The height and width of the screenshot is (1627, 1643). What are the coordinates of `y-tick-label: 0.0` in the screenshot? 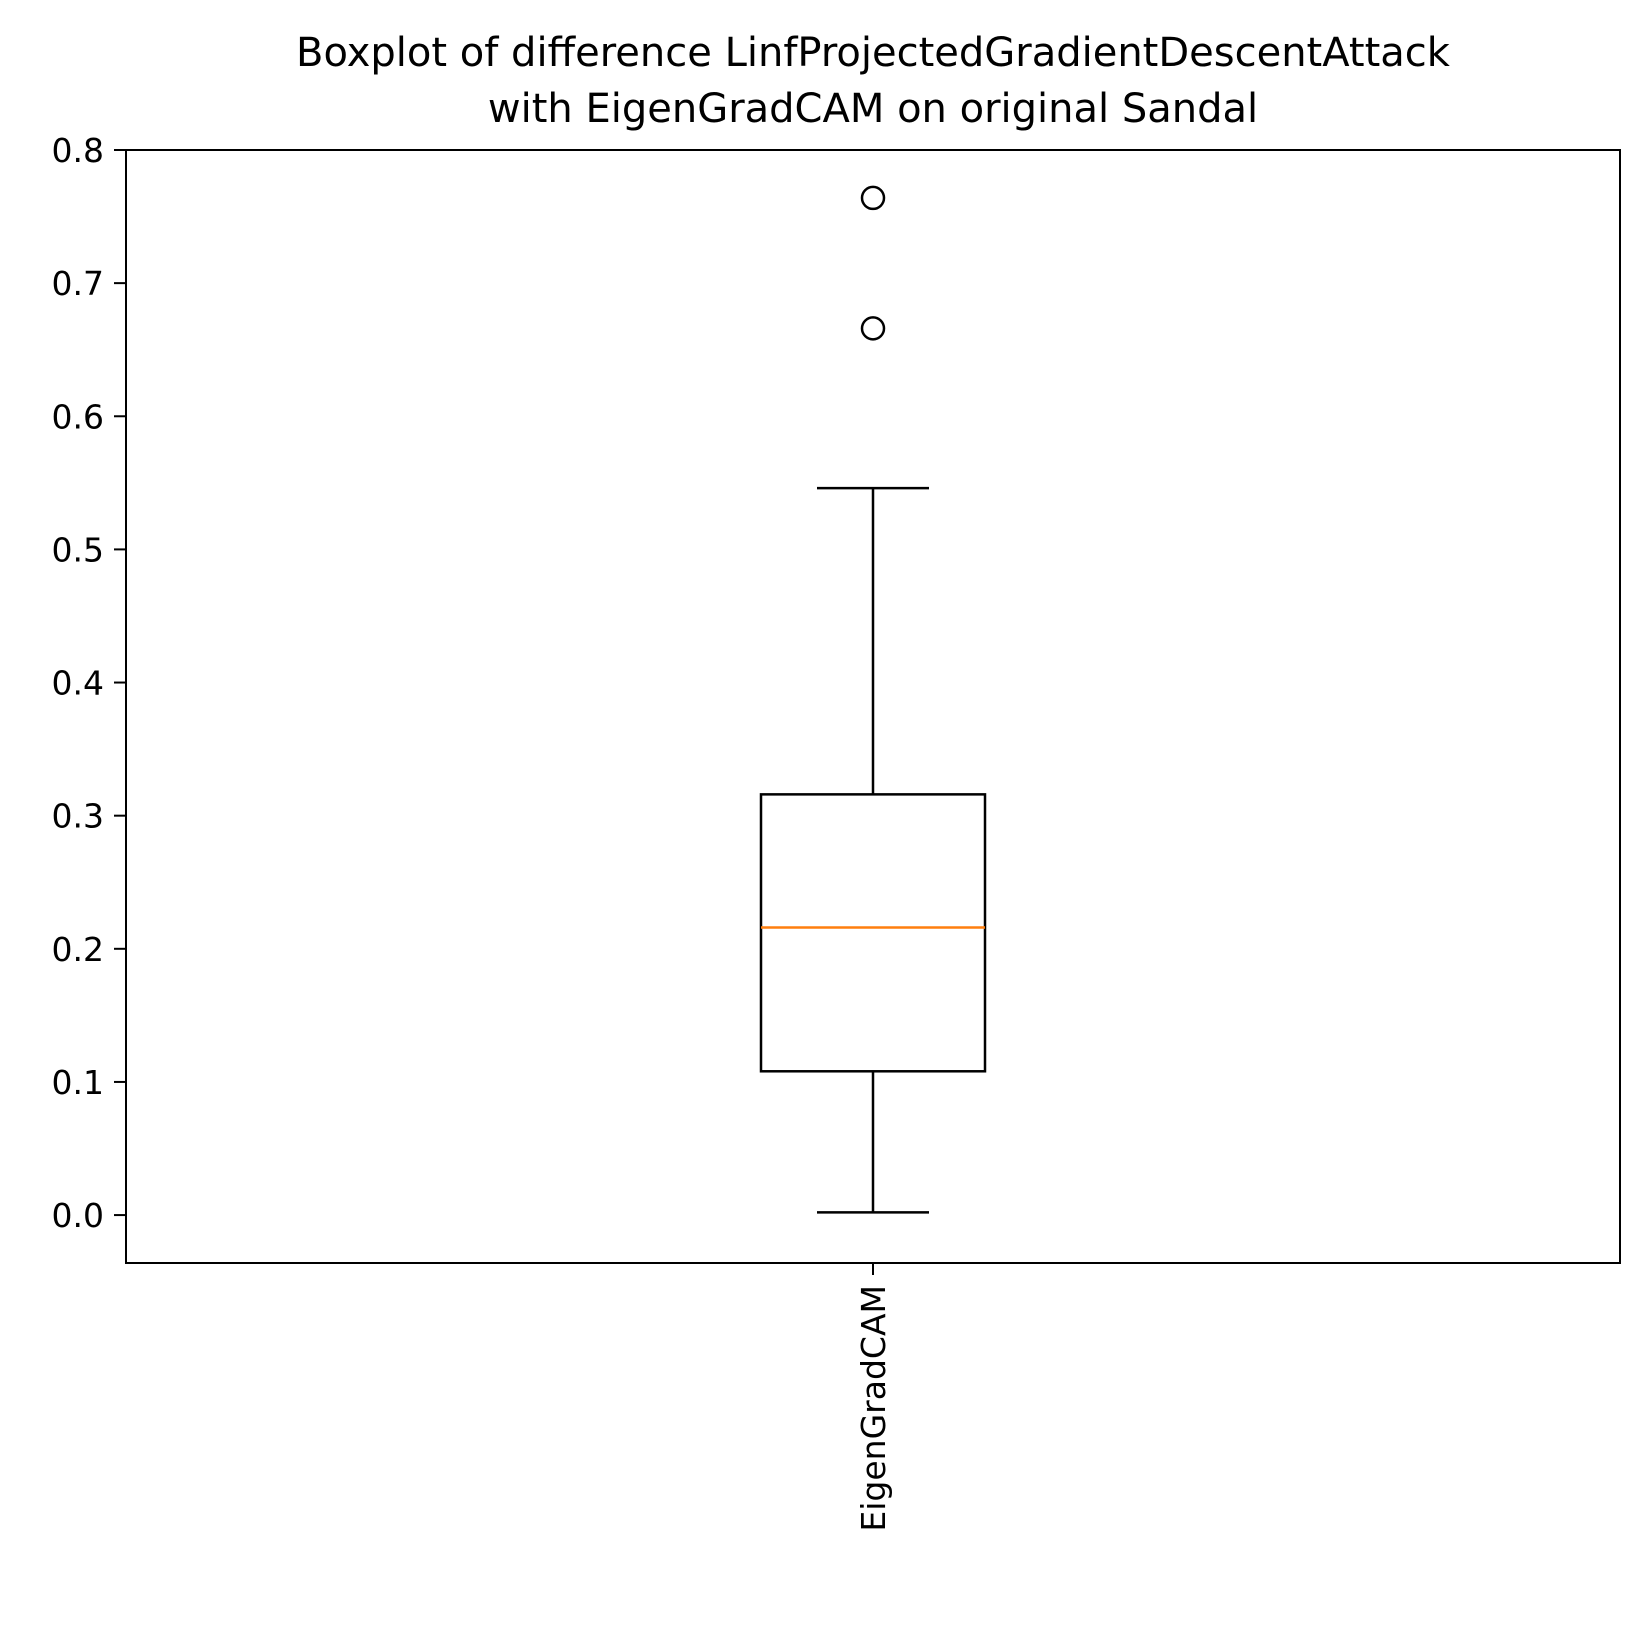 It's located at (78, 1215).